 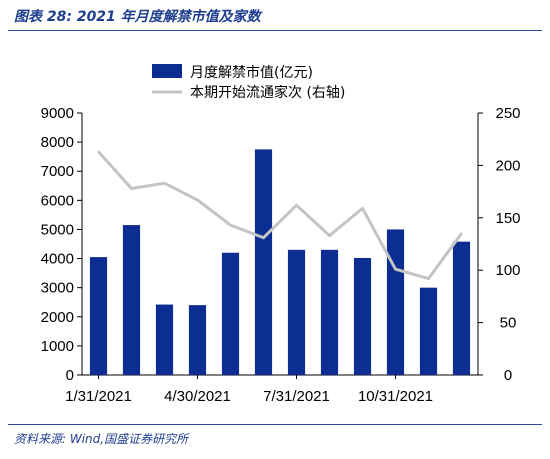 I want to click on line-point-9/30/2021, so click(x=362, y=208).